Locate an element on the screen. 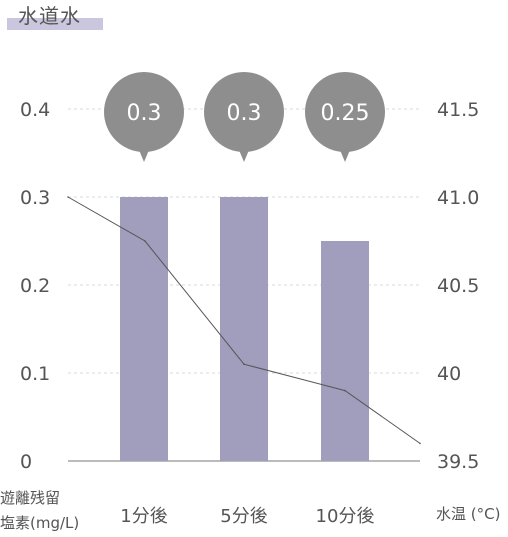 This screenshot has height=537, width=508. left-axis-note: 遊離残留 塩素(mg/L) is located at coordinates (39, 511).